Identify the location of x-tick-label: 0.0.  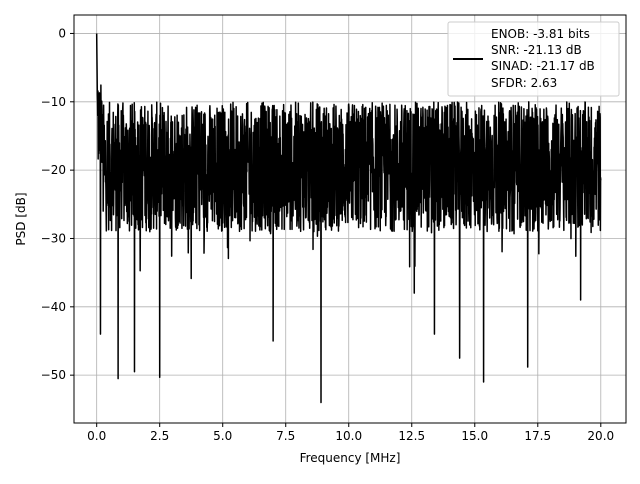
(96, 436).